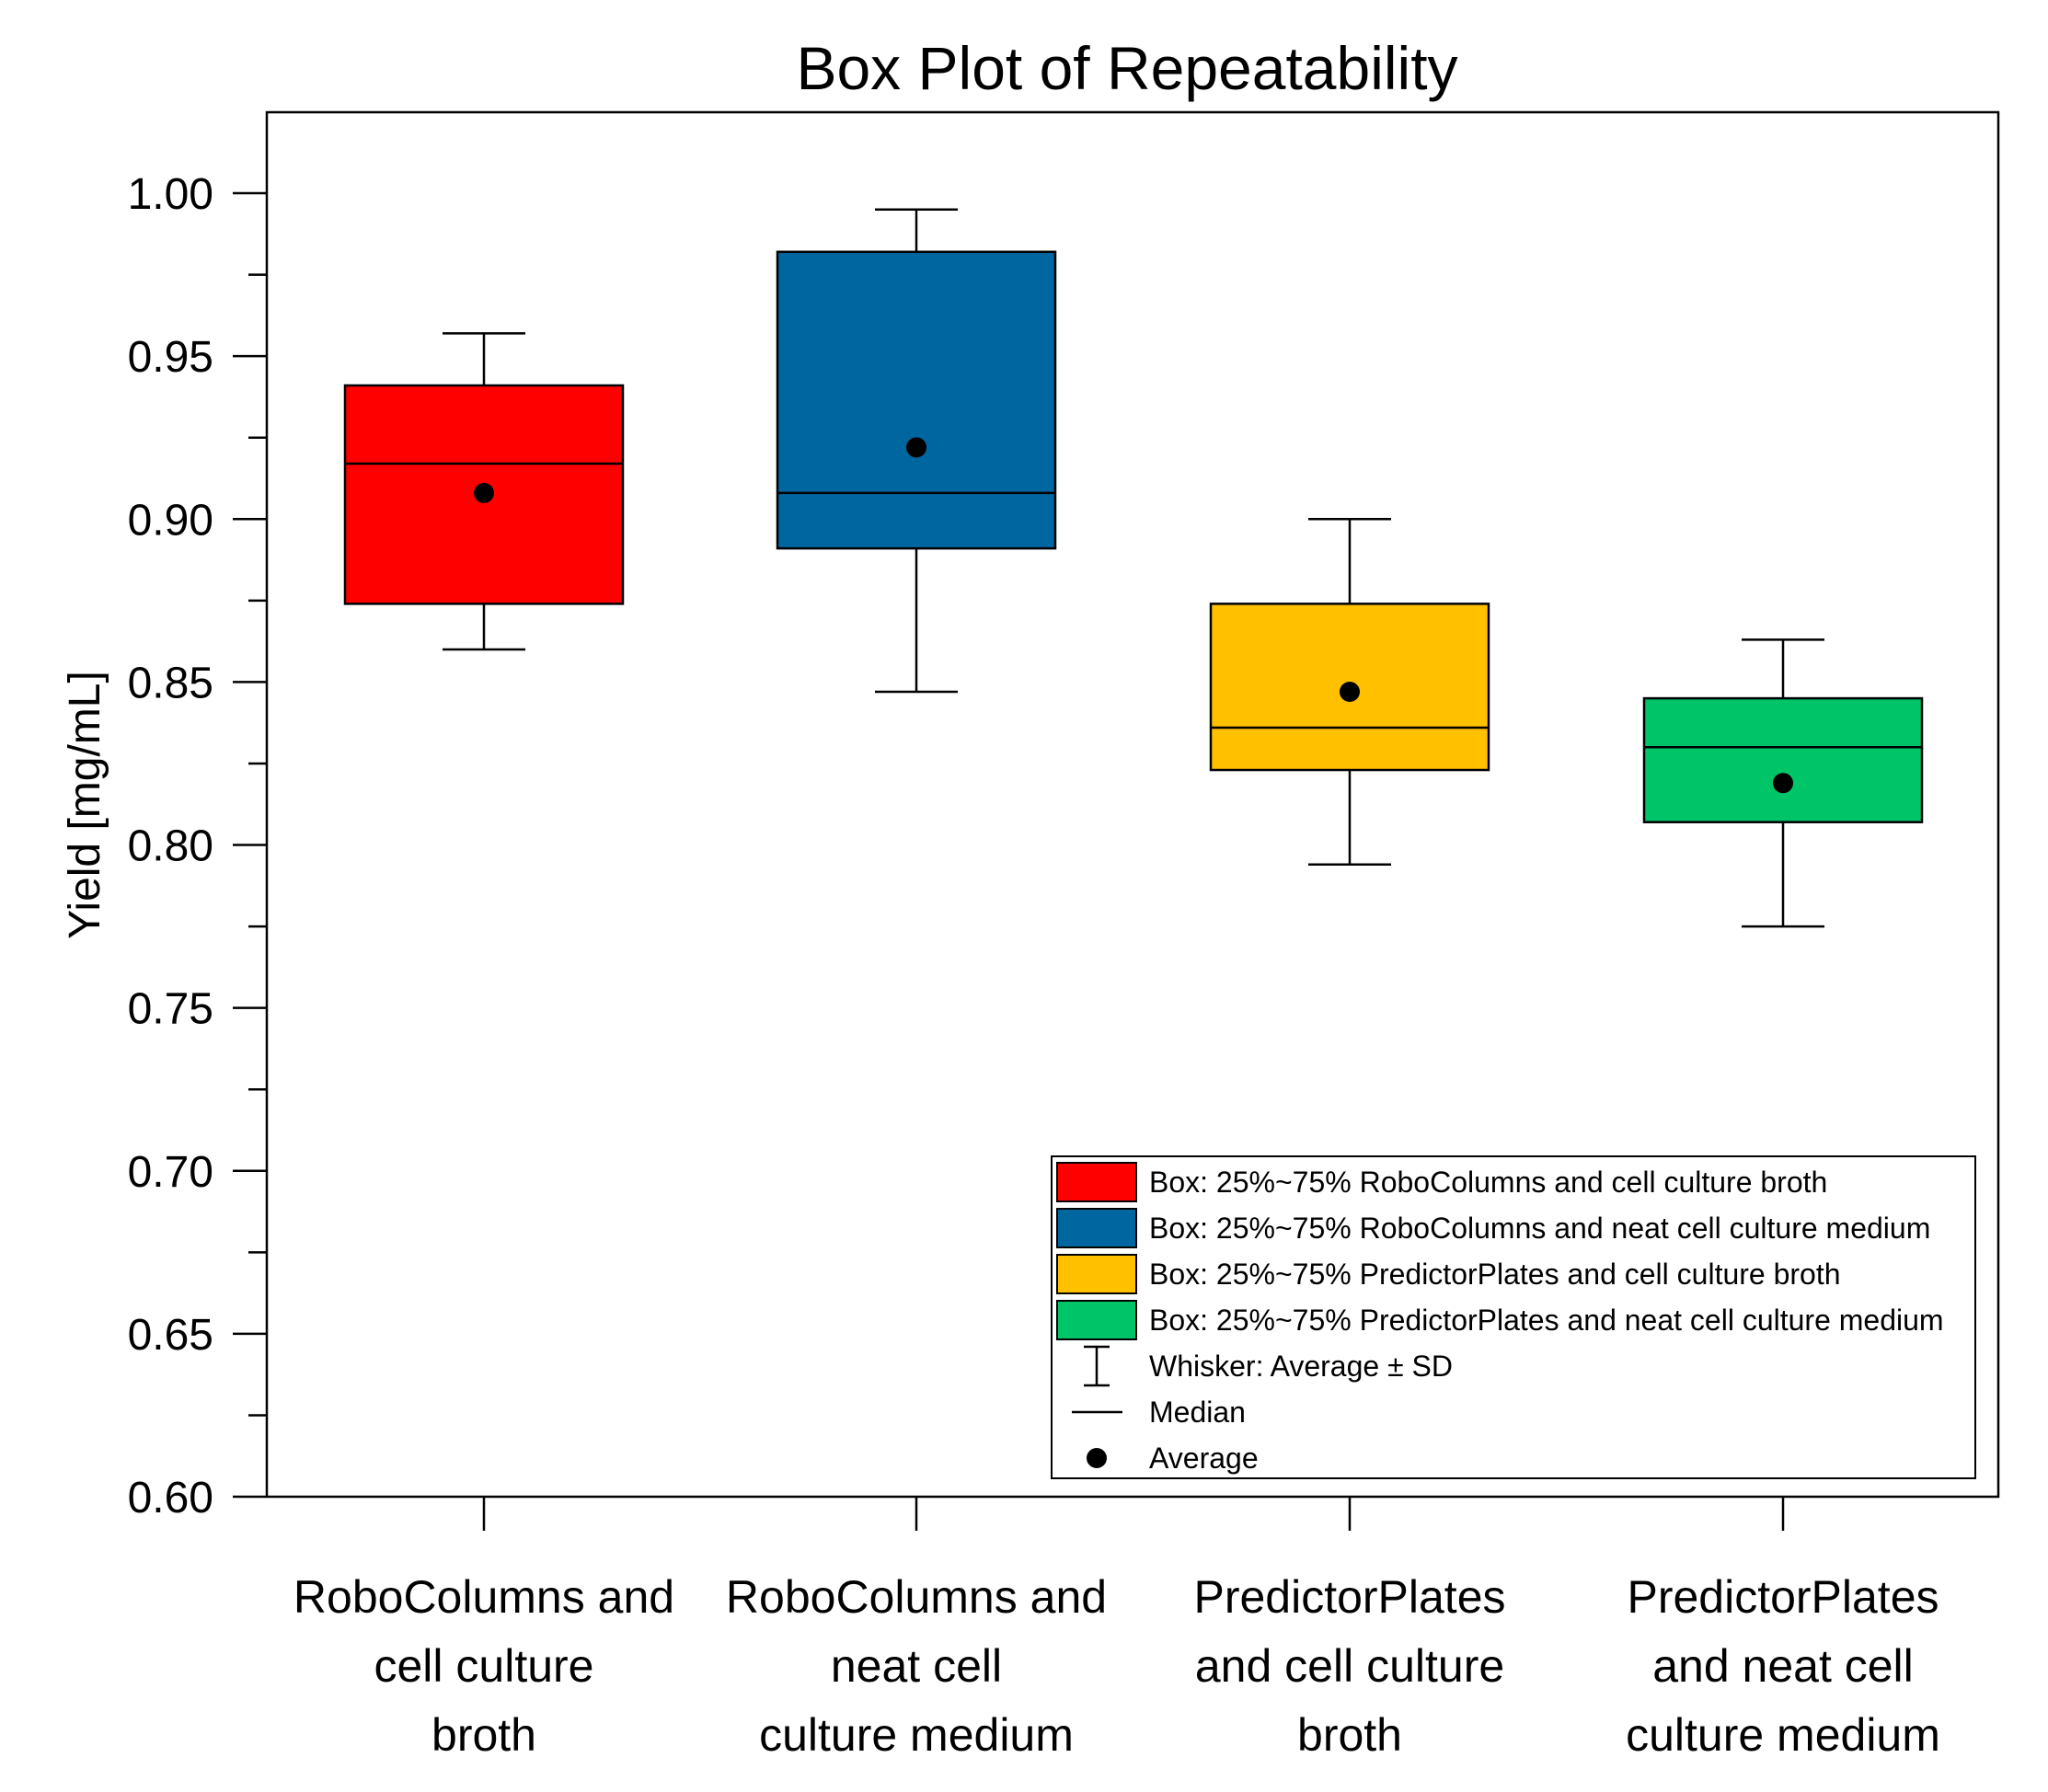 This screenshot has height=1792, width=2048. Describe the element at coordinates (1301, 1366) in the screenshot. I see `legend-label: Whisker: Average ± SD` at that location.